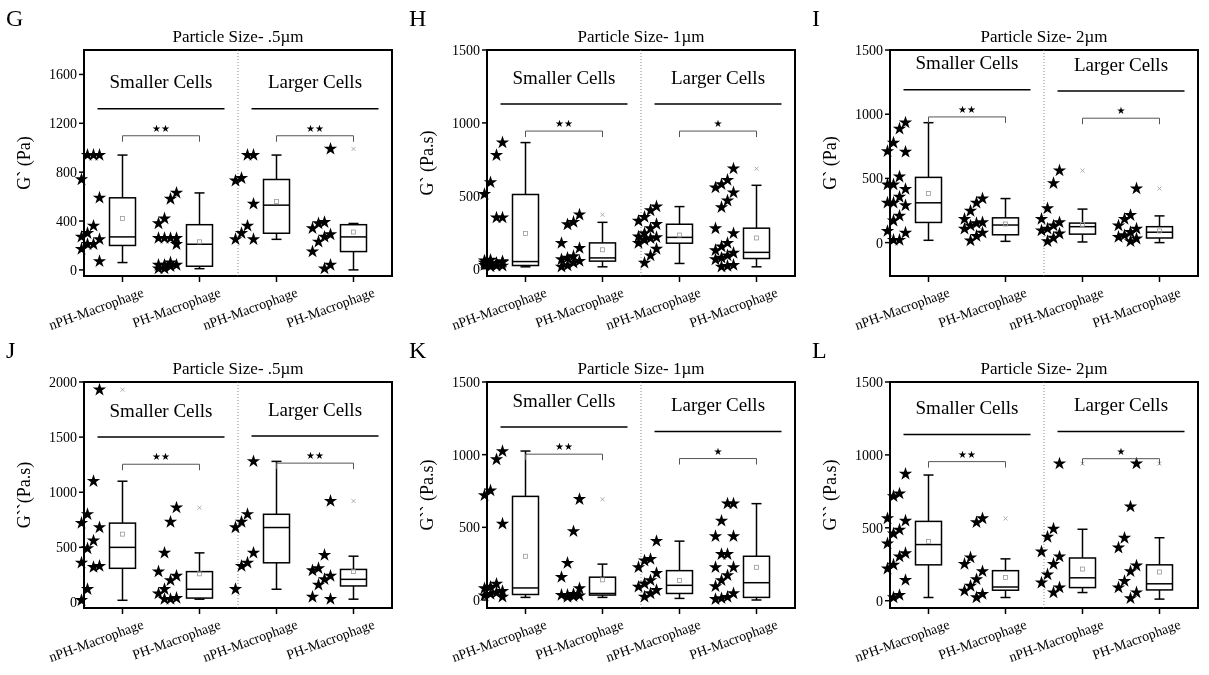 Image resolution: width=1209 pixels, height=675 pixels. I want to click on text: K, so click(418, 350).